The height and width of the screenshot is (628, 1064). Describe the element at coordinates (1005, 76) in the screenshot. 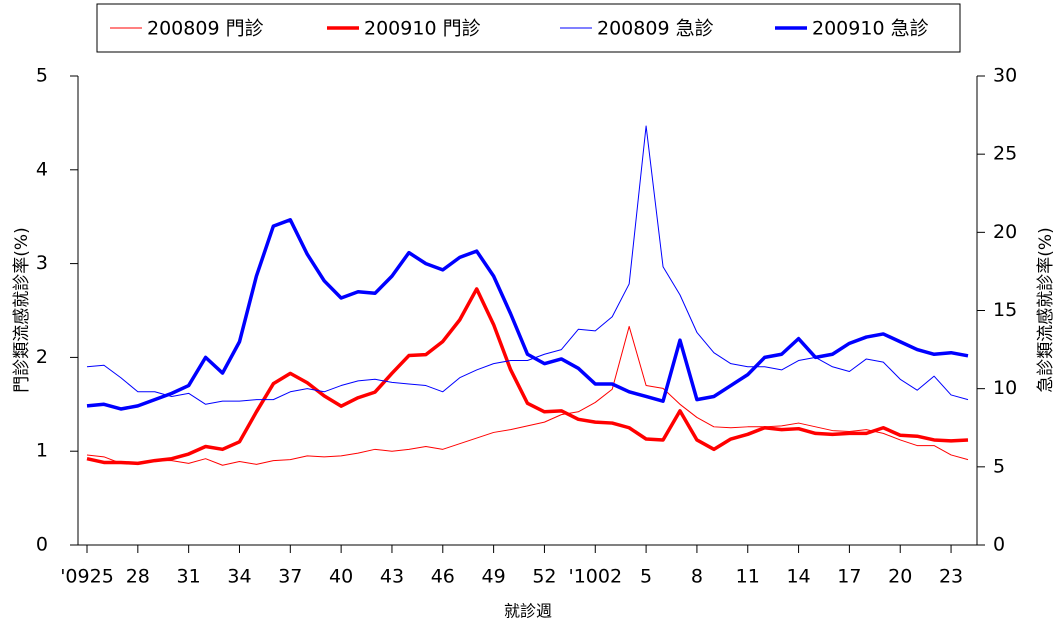

I see `y2-tick-label: 30` at that location.